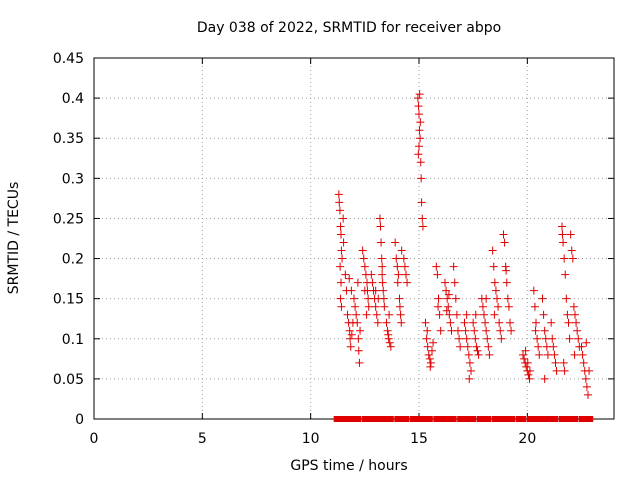  I want to click on x-tick-label: 0, so click(94, 439).